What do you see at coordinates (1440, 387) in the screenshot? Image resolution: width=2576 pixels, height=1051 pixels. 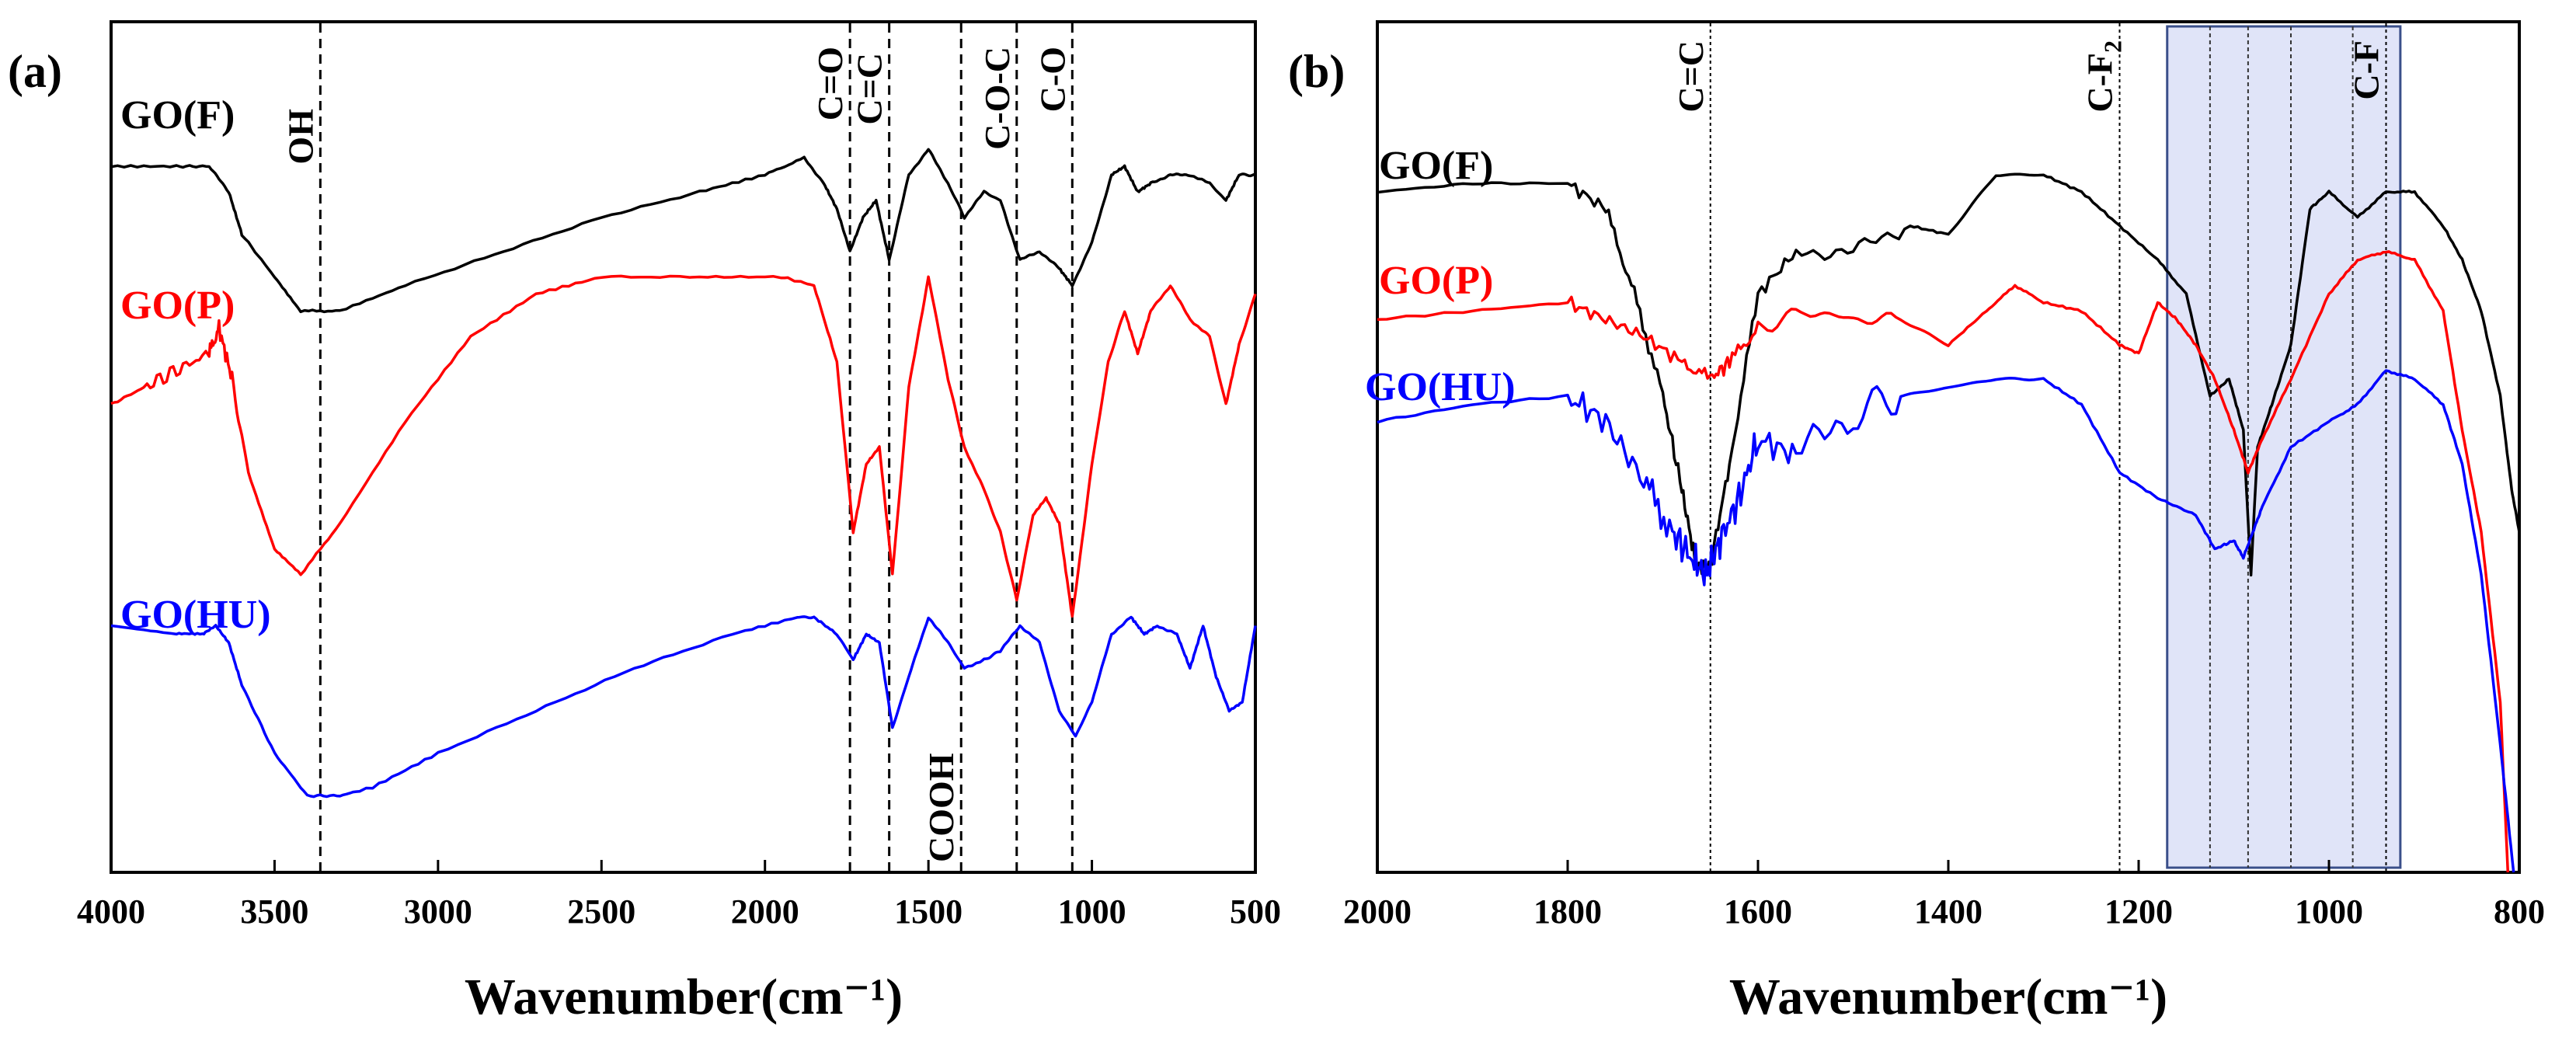 I see `panel-b-series-label-go-hu: GO(HU)` at bounding box center [1440, 387].